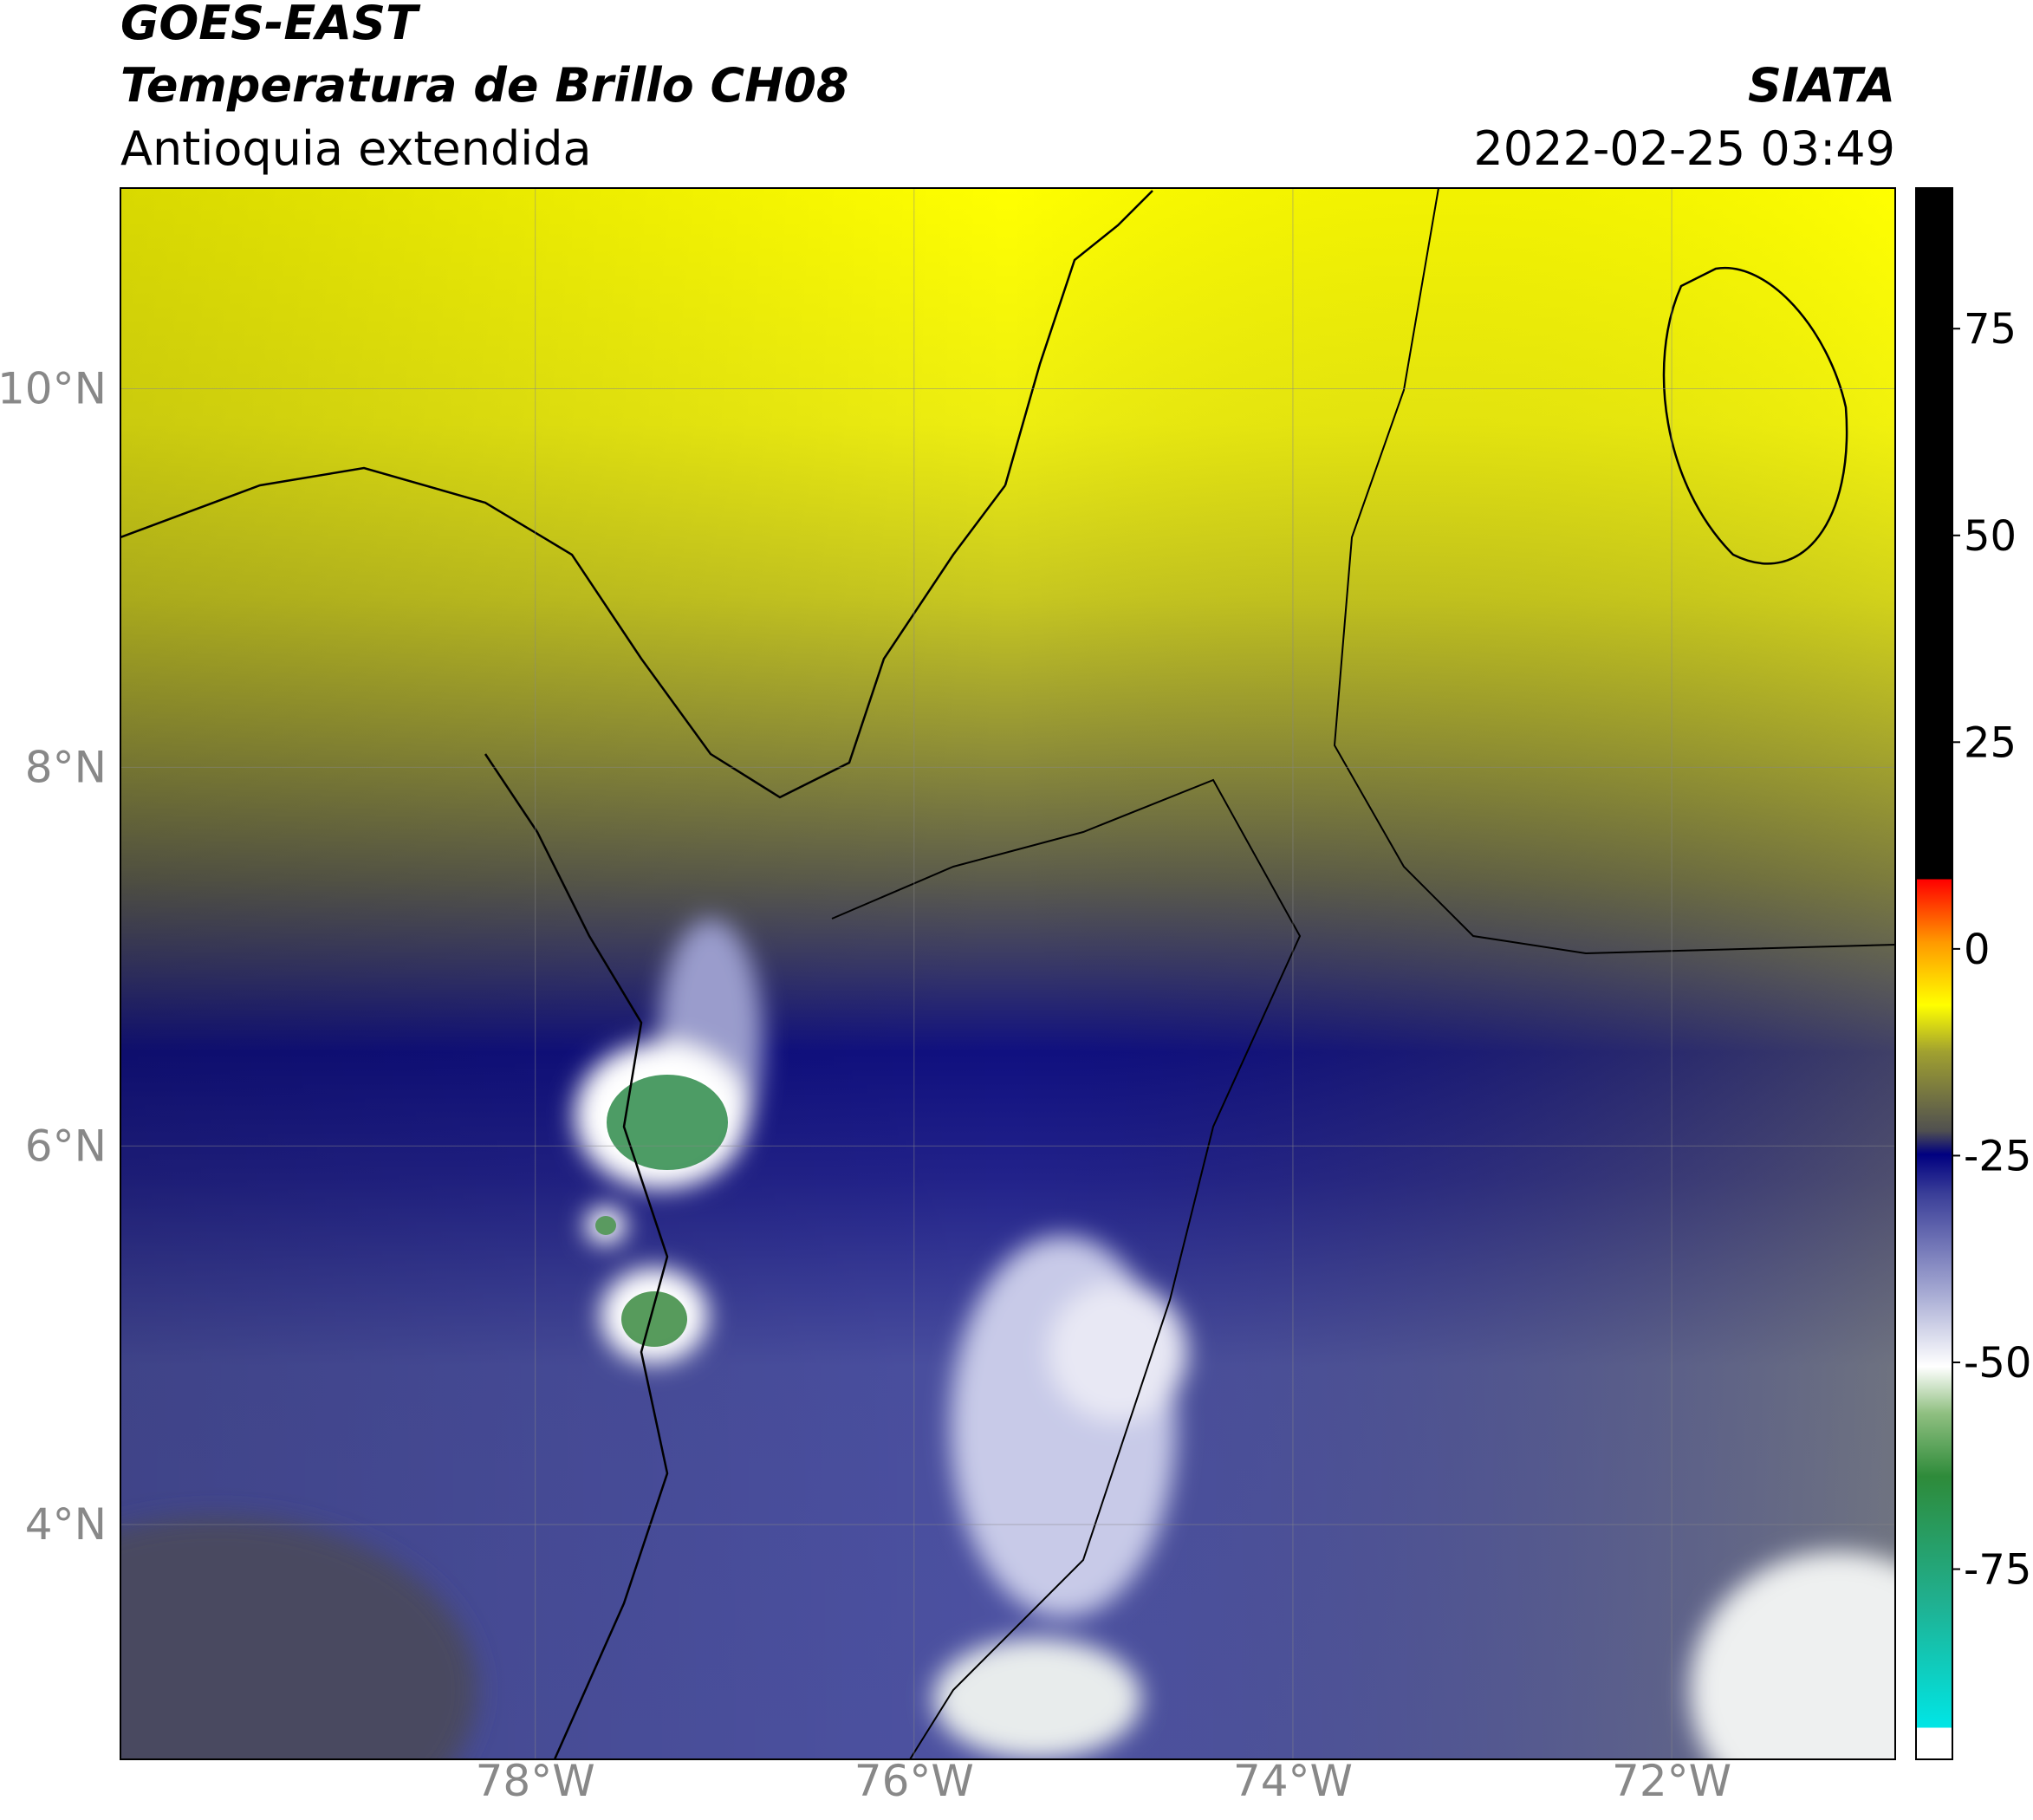  What do you see at coordinates (1997, 1156) in the screenshot?
I see `colorbar-tick-label: -25` at bounding box center [1997, 1156].